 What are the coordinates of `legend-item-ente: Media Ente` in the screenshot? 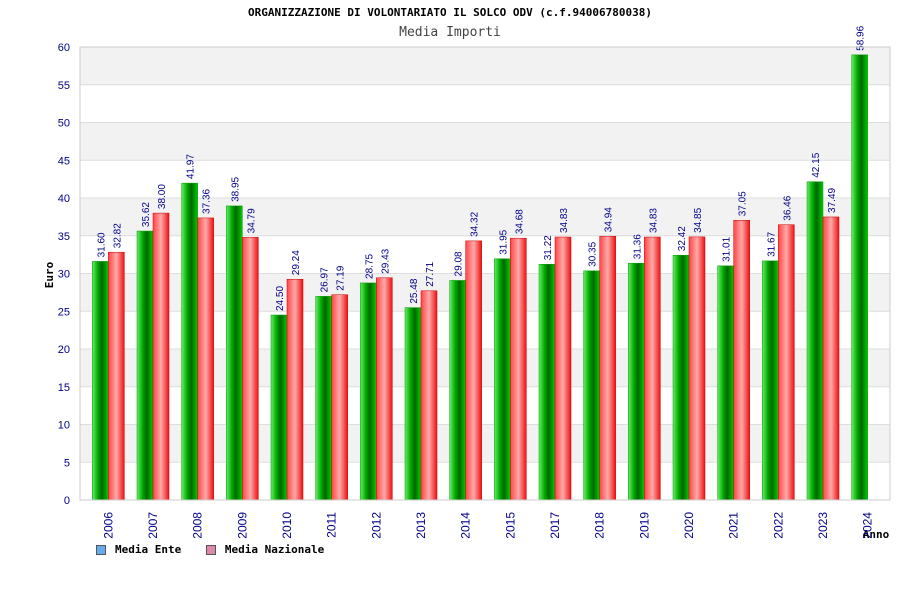 It's located at (138, 549).